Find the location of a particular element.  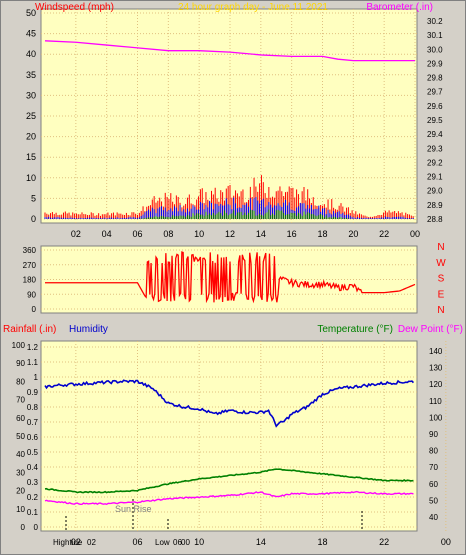

barometer-tick-label: 29.3 is located at coordinates (435, 148).